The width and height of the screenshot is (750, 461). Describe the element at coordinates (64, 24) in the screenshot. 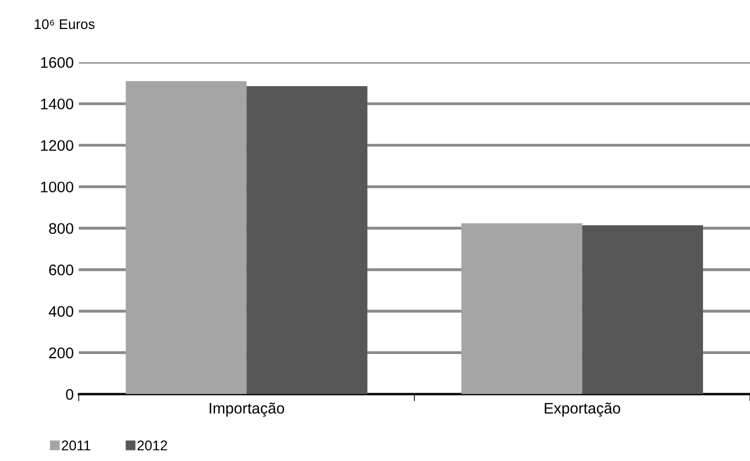

I see `y-axis-title: 10⁶ Euros` at that location.